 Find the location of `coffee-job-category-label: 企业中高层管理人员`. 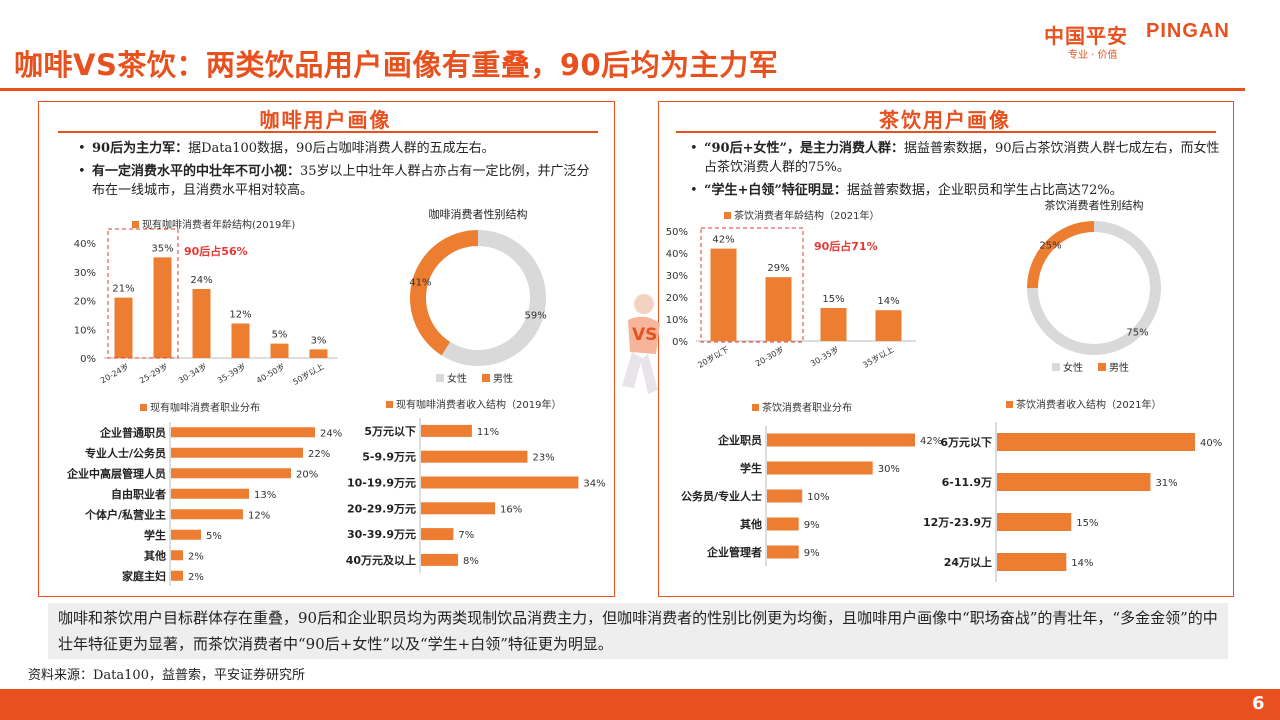

coffee-job-category-label: 企业中高层管理人员 is located at coordinates (116, 473).